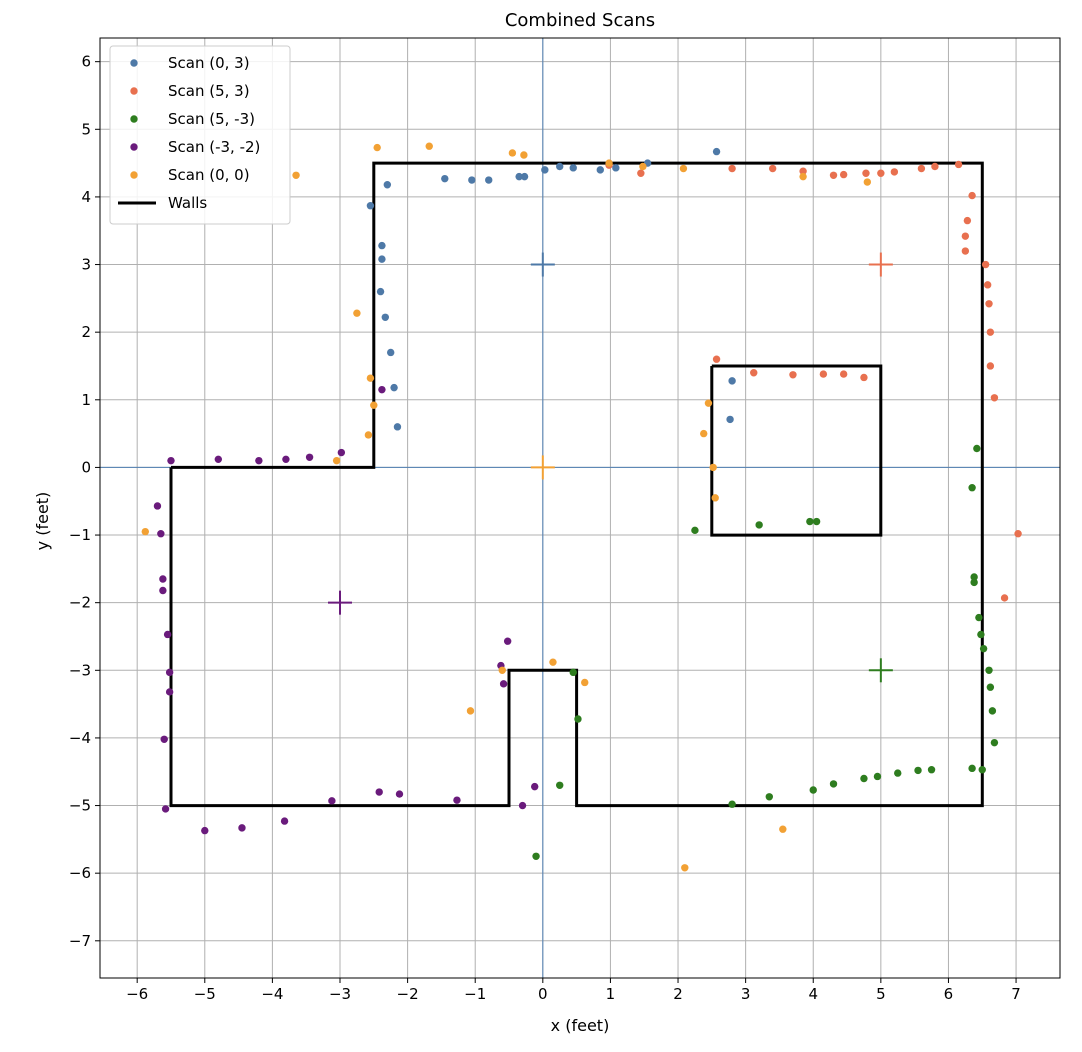 Image resolution: width=1082 pixels, height=1052 pixels. I want to click on x-tick-label: 5, so click(881, 994).